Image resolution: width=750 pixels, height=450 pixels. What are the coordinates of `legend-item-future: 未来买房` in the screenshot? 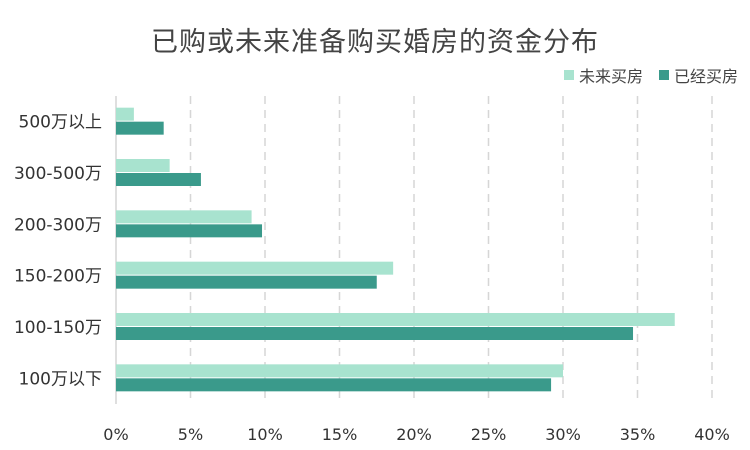 It's located at (603, 75).